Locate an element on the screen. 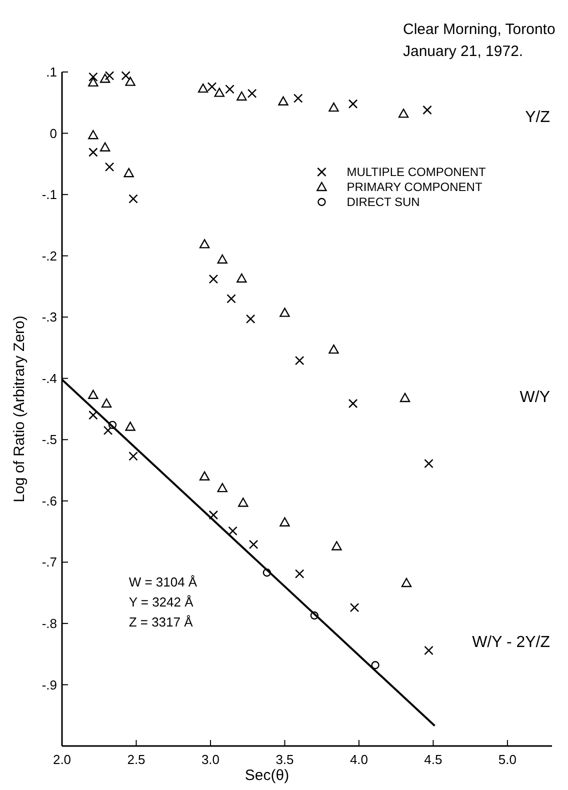 Image resolution: width=568 pixels, height=790 pixels. y-tick-label: -.9 is located at coordinates (49, 684).